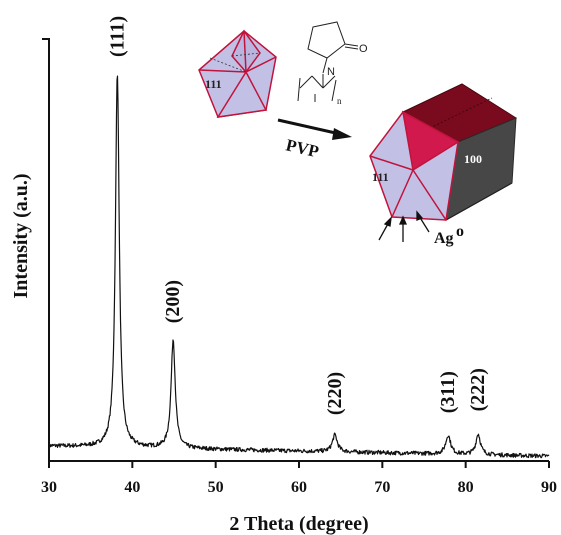 Image resolution: width=561 pixels, height=535 pixels. Describe the element at coordinates (461, 113) in the screenshot. I see `nanowire-top-ridge` at that location.